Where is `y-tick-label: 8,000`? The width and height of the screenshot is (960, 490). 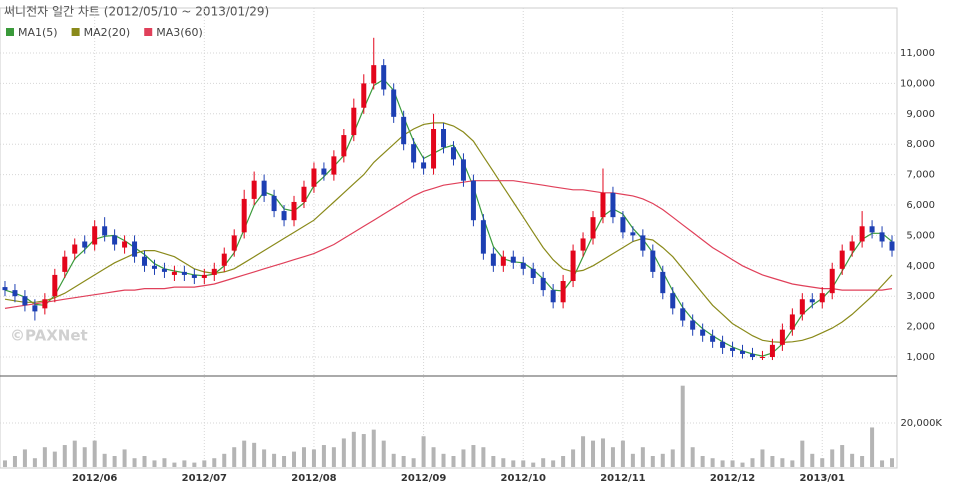
y-tick-label: 8,000 is located at coordinates (920, 144).